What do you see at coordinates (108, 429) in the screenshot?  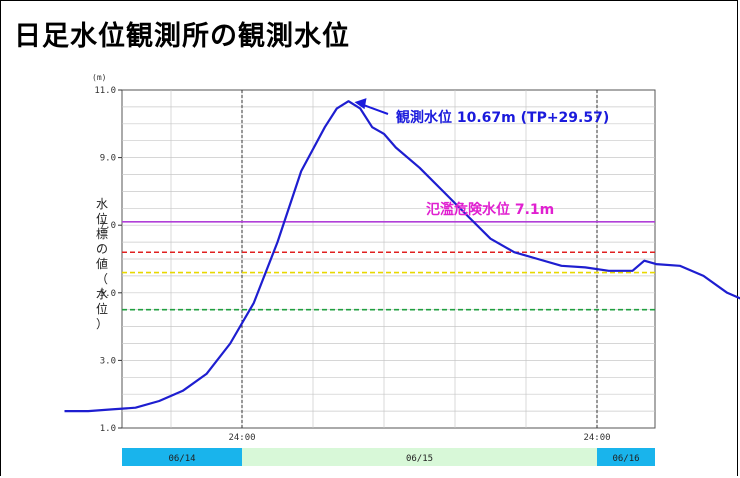 I see `y-tick-label: 1.0` at bounding box center [108, 429].